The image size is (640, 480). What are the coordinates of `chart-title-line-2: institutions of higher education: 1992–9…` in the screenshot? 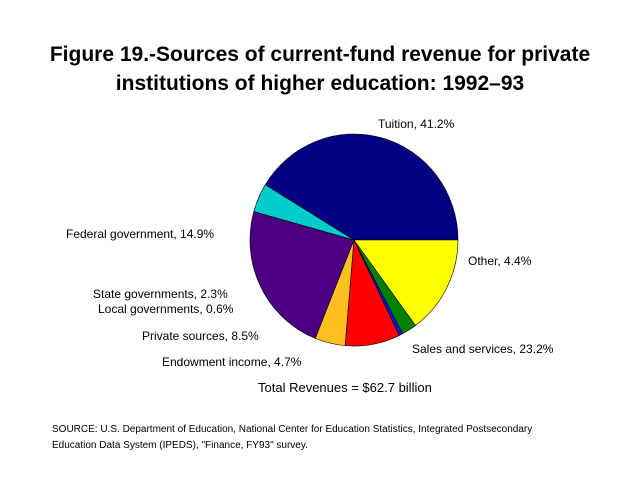 It's located at (320, 83).